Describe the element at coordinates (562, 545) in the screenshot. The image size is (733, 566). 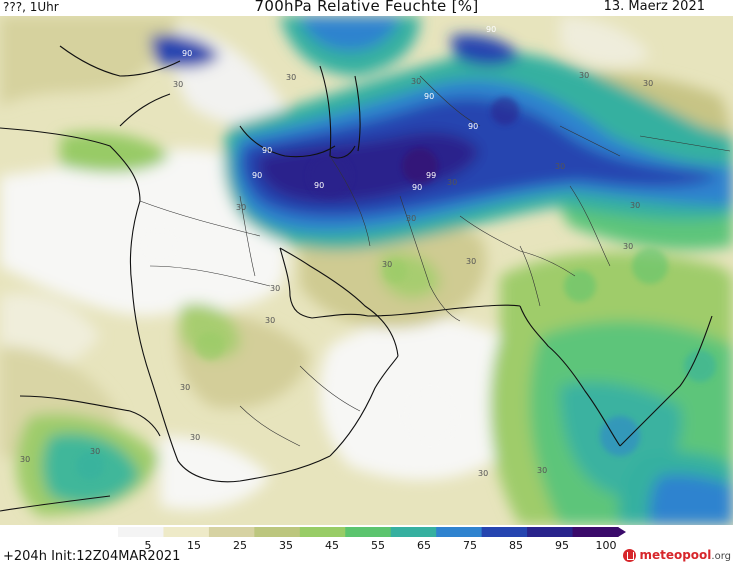
I see `colorbar-tick: 95` at that location.